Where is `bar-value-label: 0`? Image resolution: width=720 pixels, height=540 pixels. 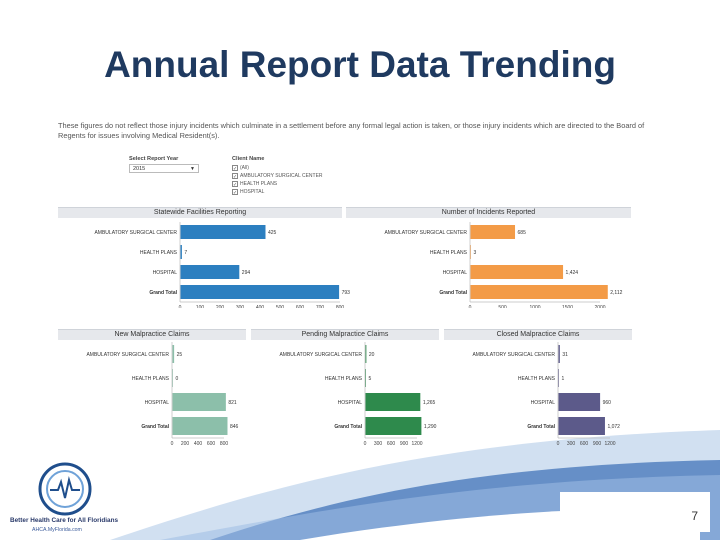
bar-value-label: 0 is located at coordinates (177, 379).